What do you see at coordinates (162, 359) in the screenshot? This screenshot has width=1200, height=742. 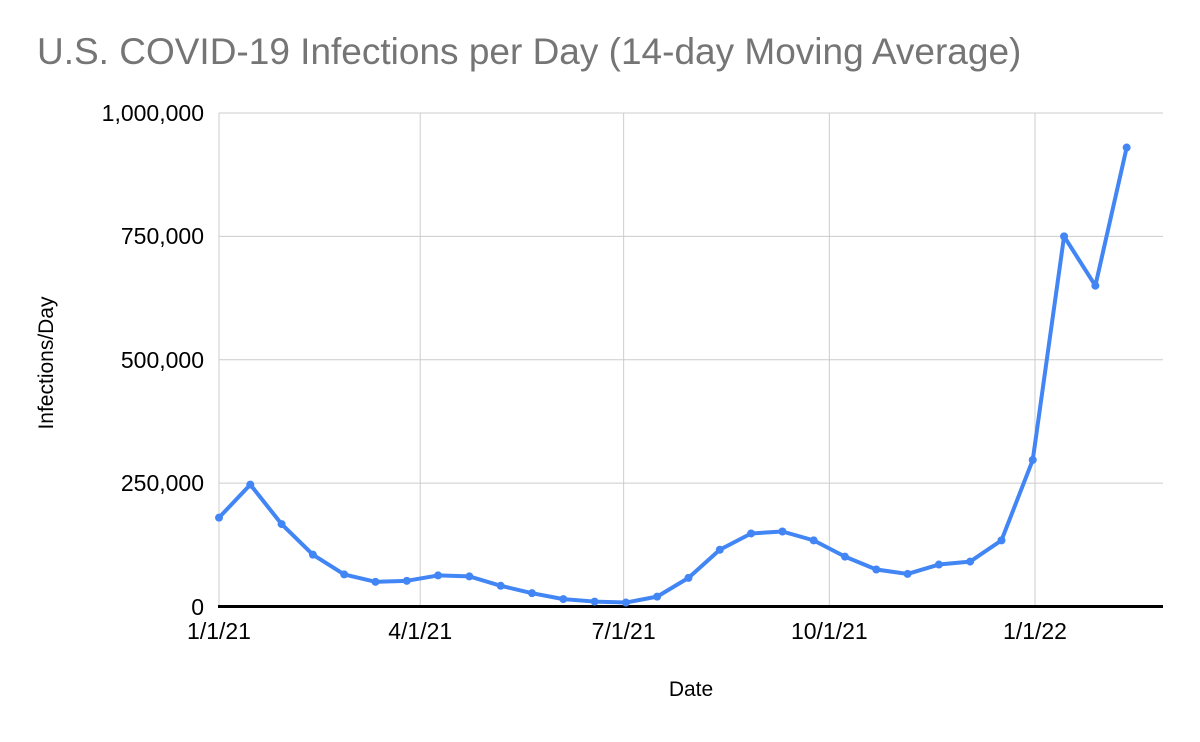 I see `y-tick-label: 500,000` at bounding box center [162, 359].